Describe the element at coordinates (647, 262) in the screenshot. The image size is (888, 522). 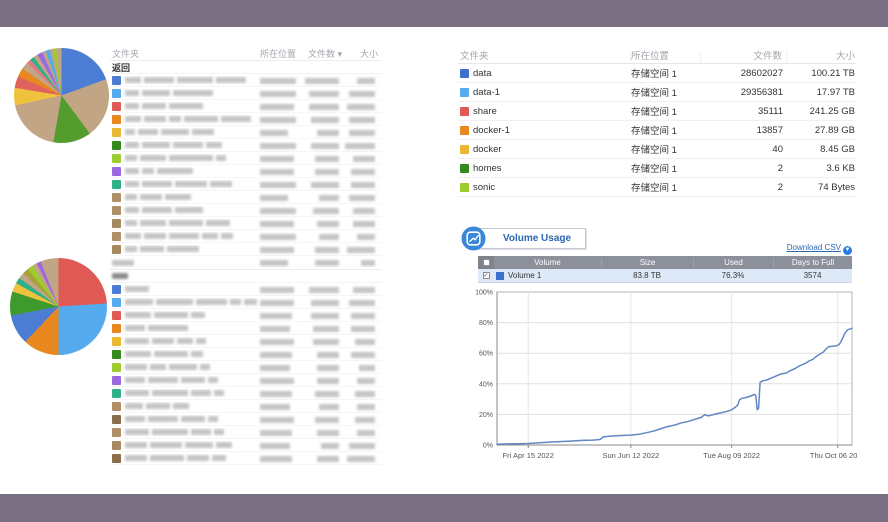
I see `header-size: Size` at that location.